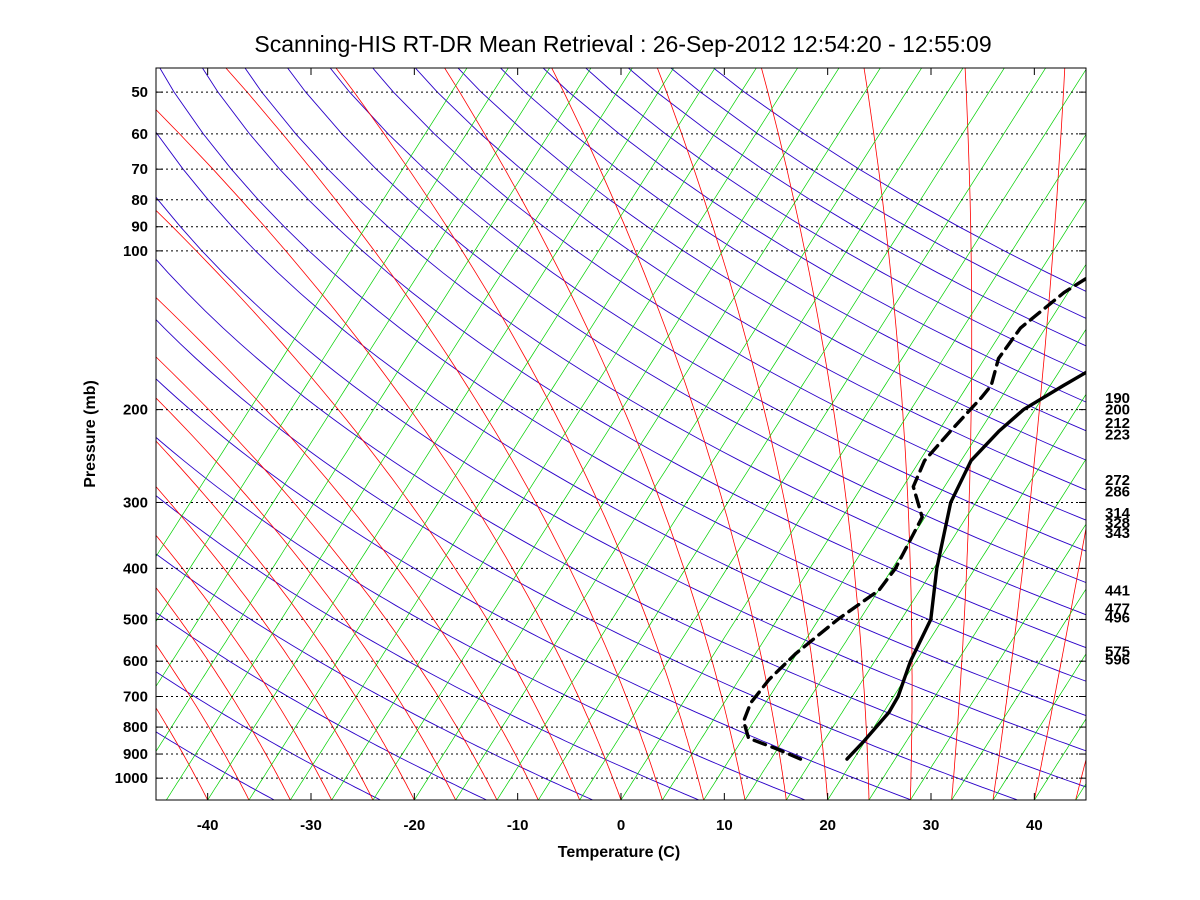 This screenshot has height=900, width=1200. Describe the element at coordinates (1117, 480) in the screenshot. I see `right-label: 272` at that location.